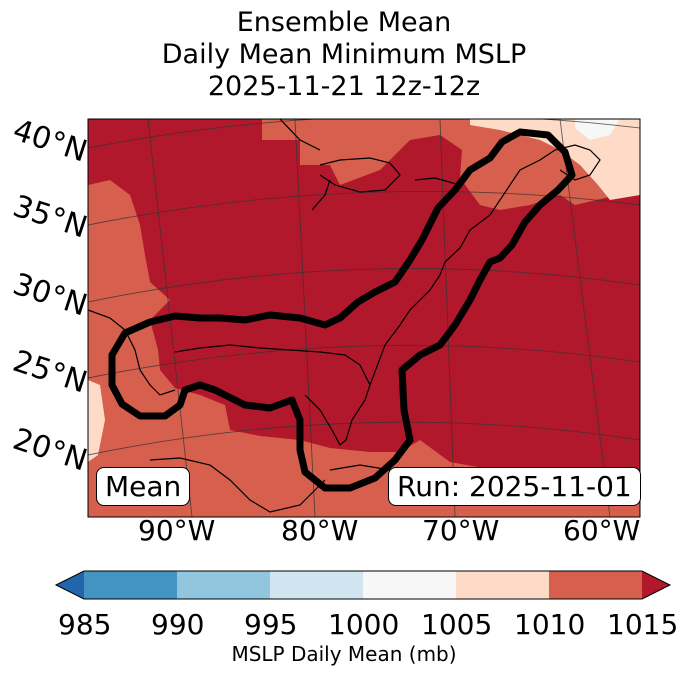  What do you see at coordinates (364, 624) in the screenshot?
I see `colorbar-tick-1000: 1000` at bounding box center [364, 624].